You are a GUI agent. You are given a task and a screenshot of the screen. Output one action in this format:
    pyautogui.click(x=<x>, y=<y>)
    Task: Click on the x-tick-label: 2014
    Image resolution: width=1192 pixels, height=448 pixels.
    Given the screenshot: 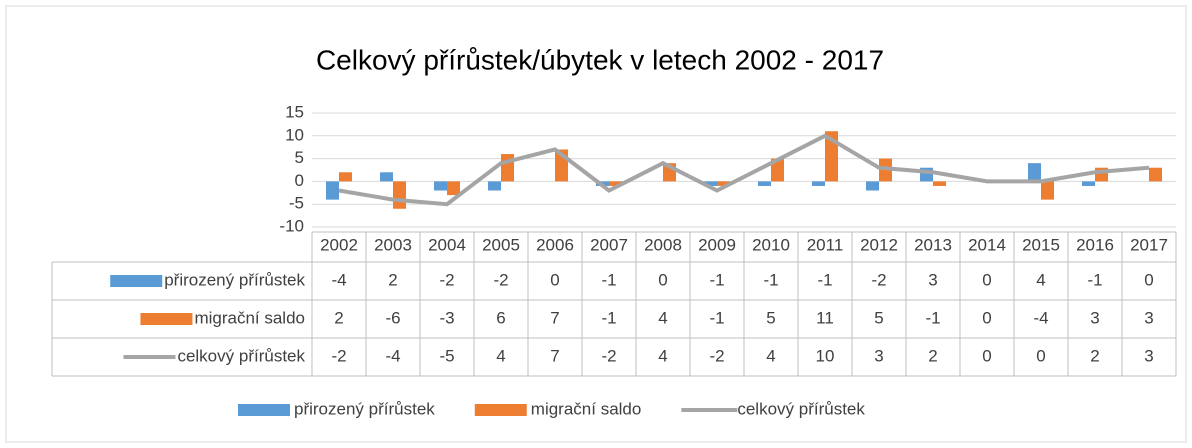 What is the action you would take?
    pyautogui.click(x=987, y=244)
    